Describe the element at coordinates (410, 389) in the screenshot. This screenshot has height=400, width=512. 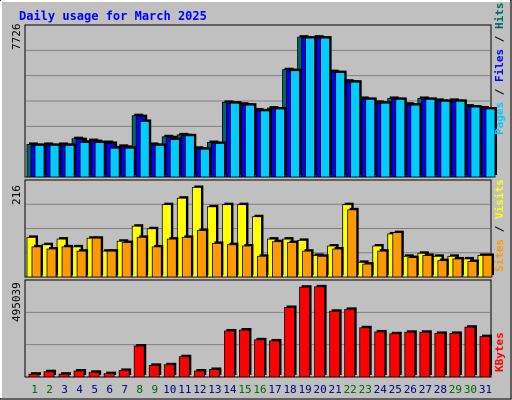
I see `x-tick-label: 26` at that location.